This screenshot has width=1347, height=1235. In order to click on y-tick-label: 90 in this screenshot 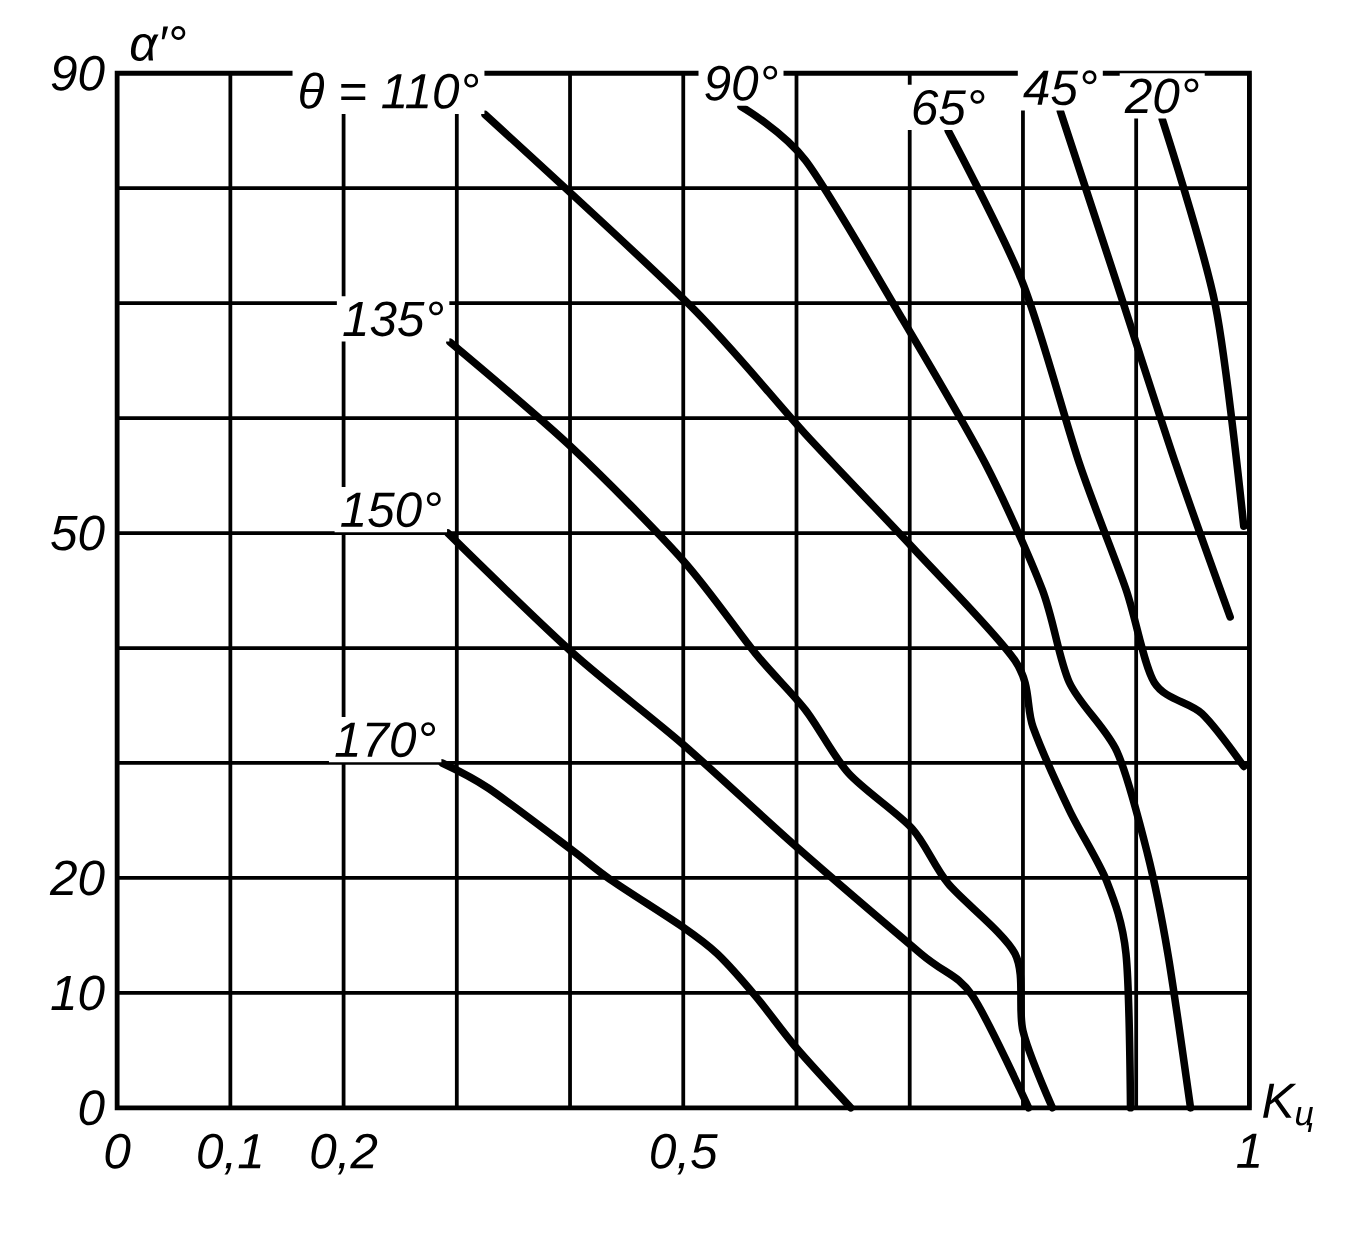, I will do `click(78, 73)`.